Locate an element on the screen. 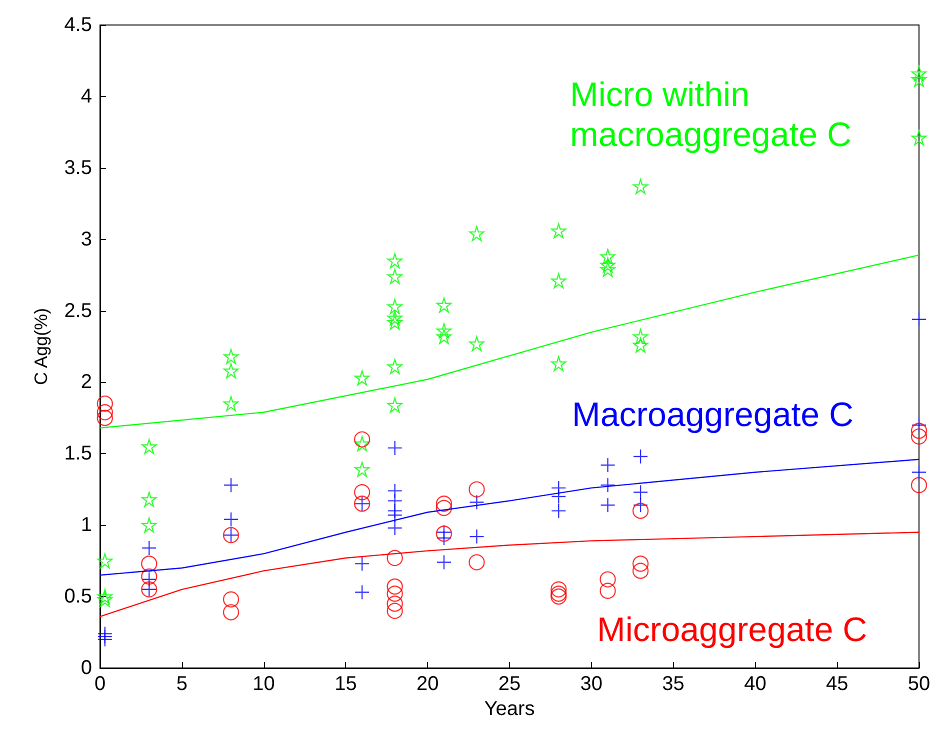 This screenshot has width=939, height=732. series-label: Microaggregate C is located at coordinates (732, 630).